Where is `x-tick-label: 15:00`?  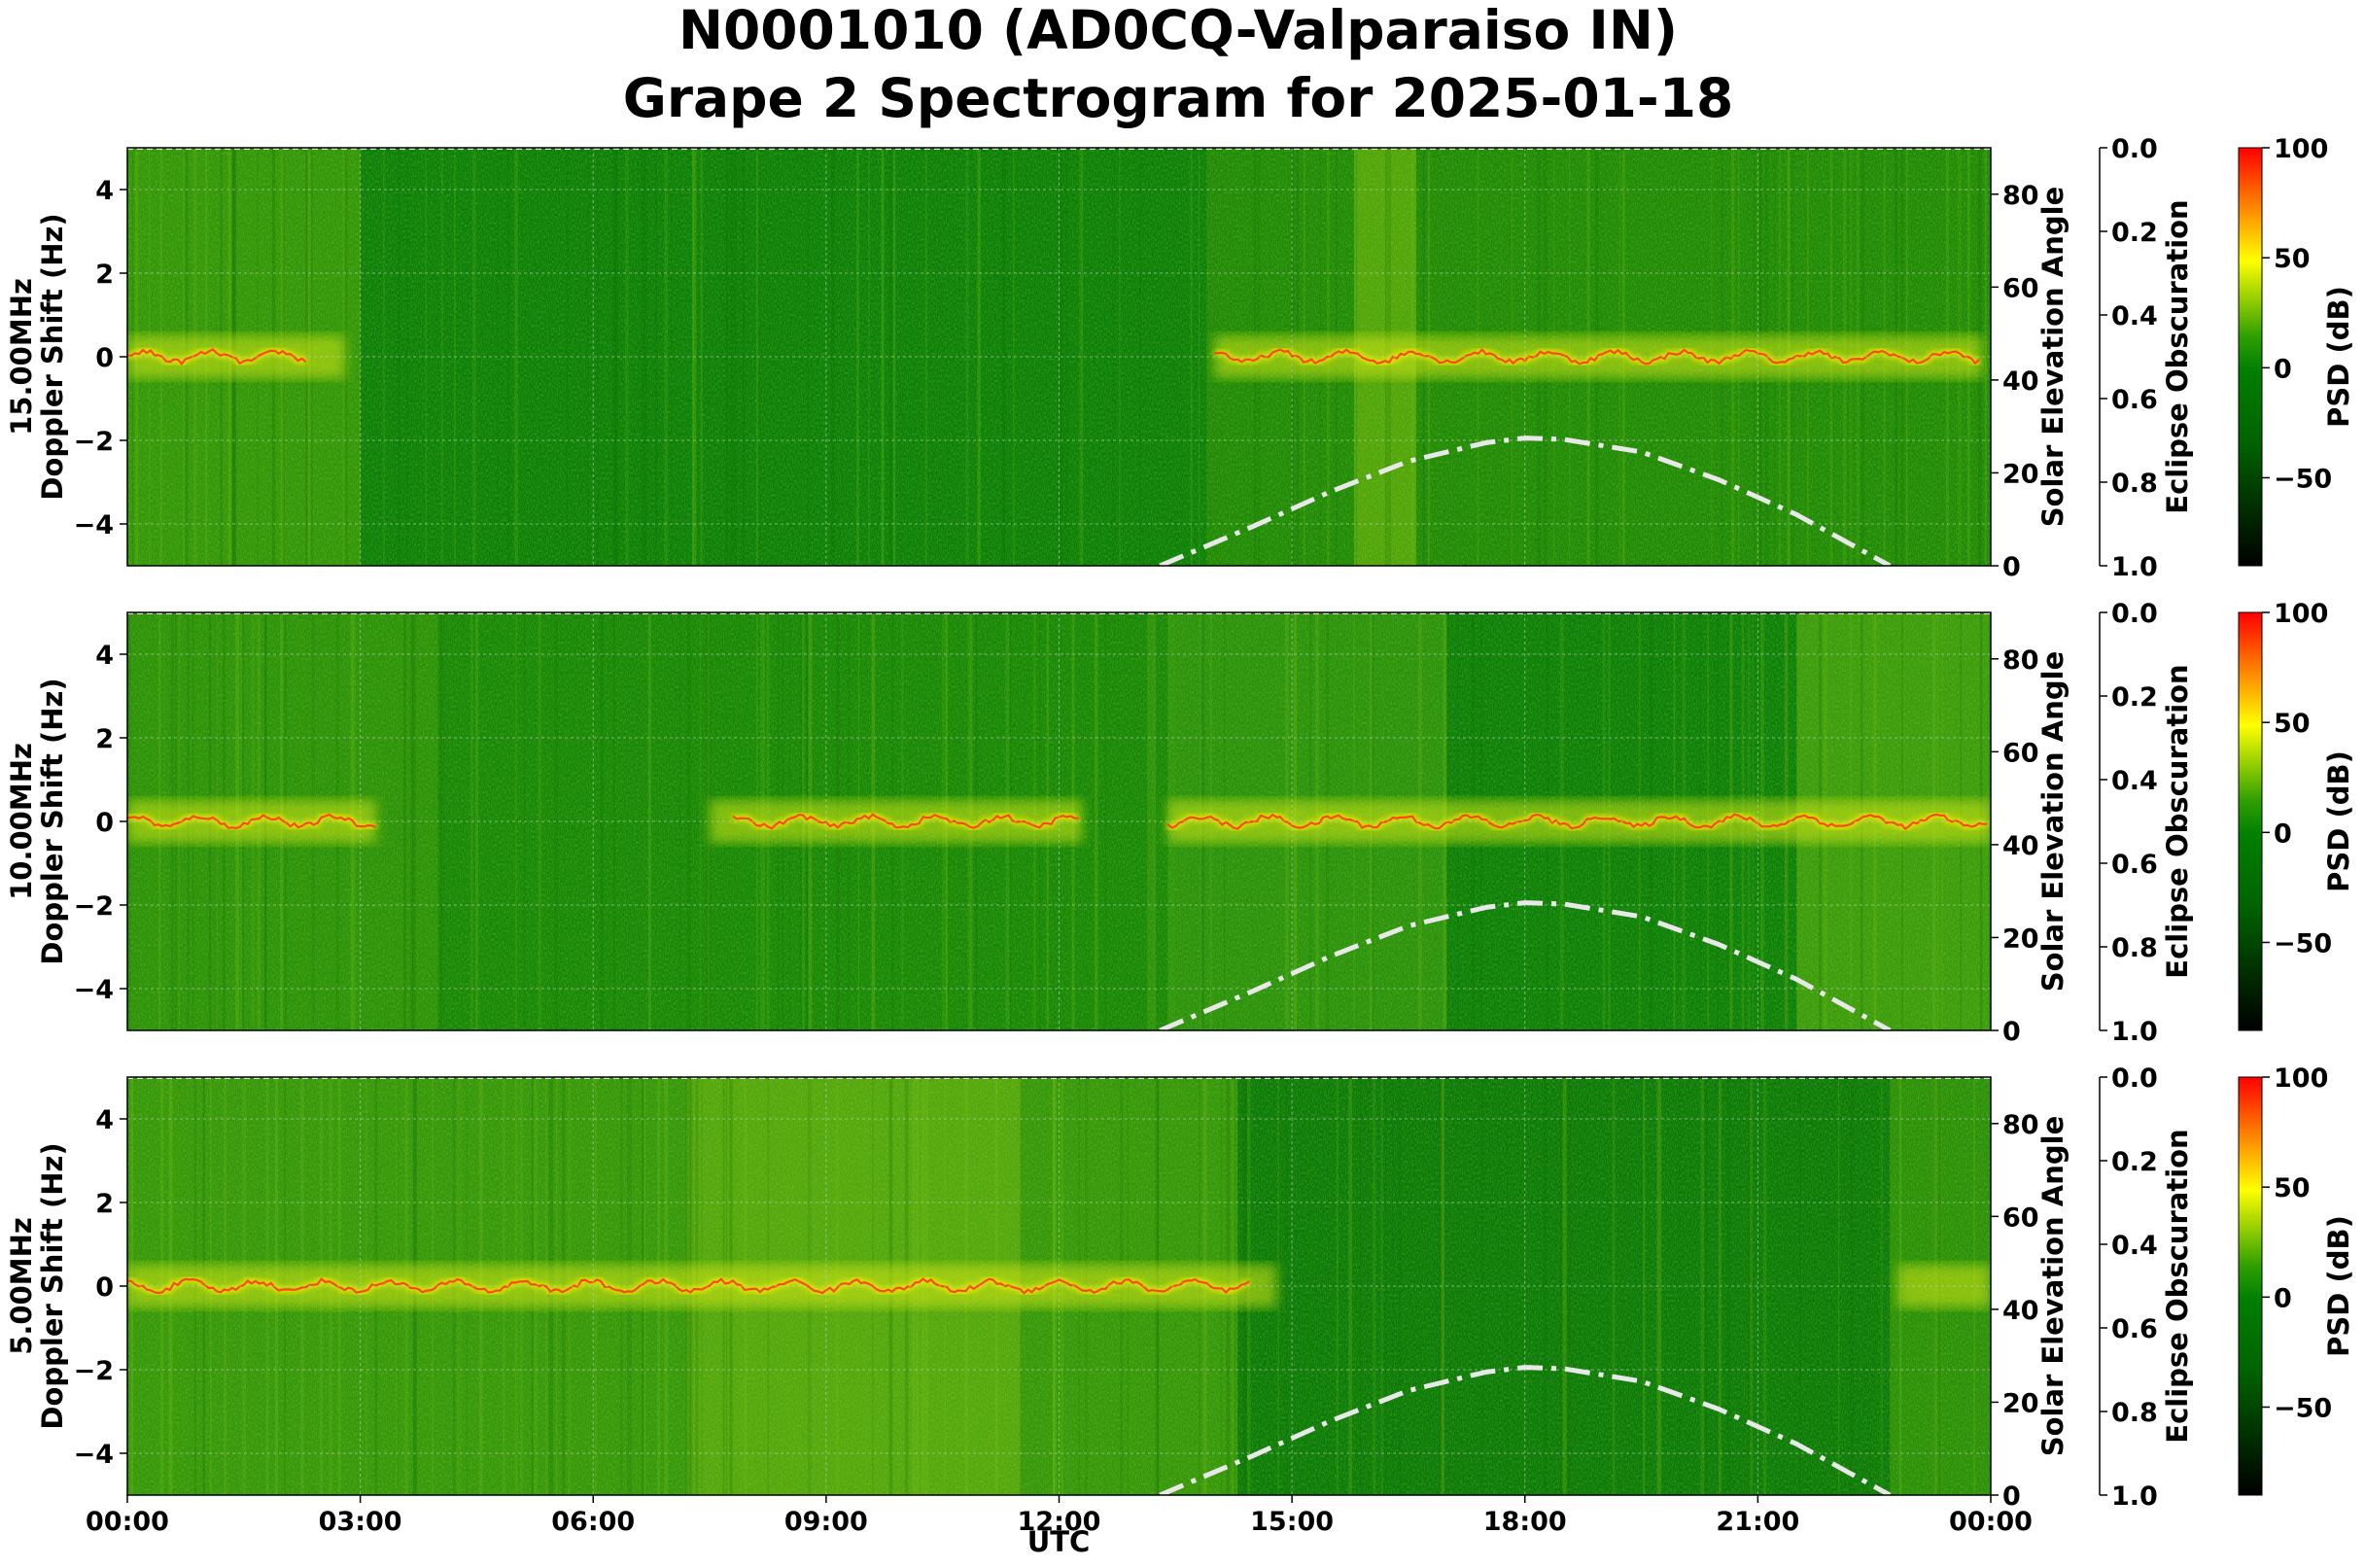
x-tick-label: 15:00 is located at coordinates (1292, 1522).